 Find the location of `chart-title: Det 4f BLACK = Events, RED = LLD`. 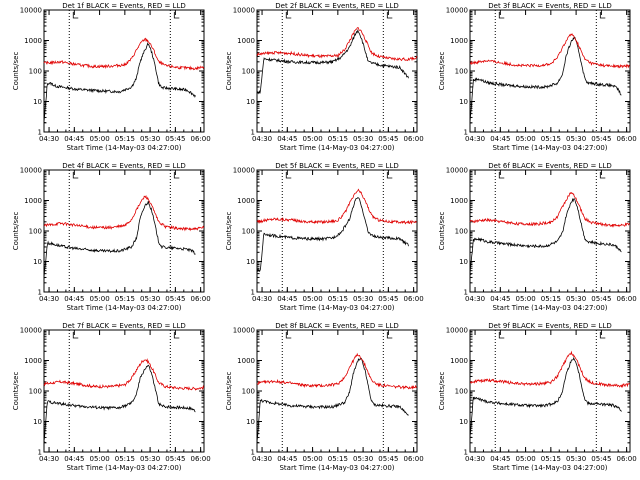

chart-title: Det 4f BLACK = Events, RED = LLD is located at coordinates (123, 166).